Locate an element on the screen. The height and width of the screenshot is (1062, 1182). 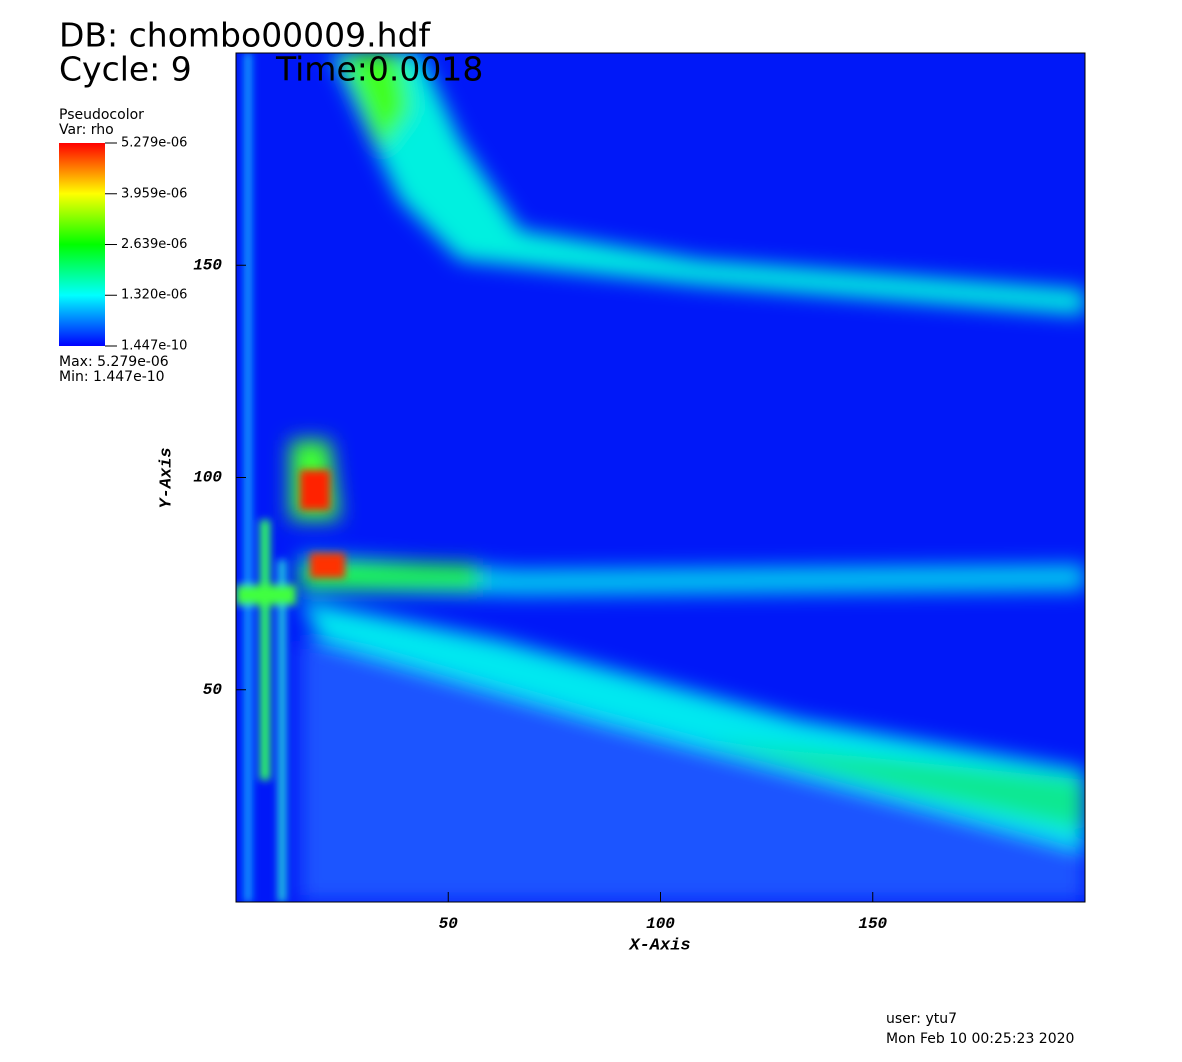
colorbar is located at coordinates (82, 244).